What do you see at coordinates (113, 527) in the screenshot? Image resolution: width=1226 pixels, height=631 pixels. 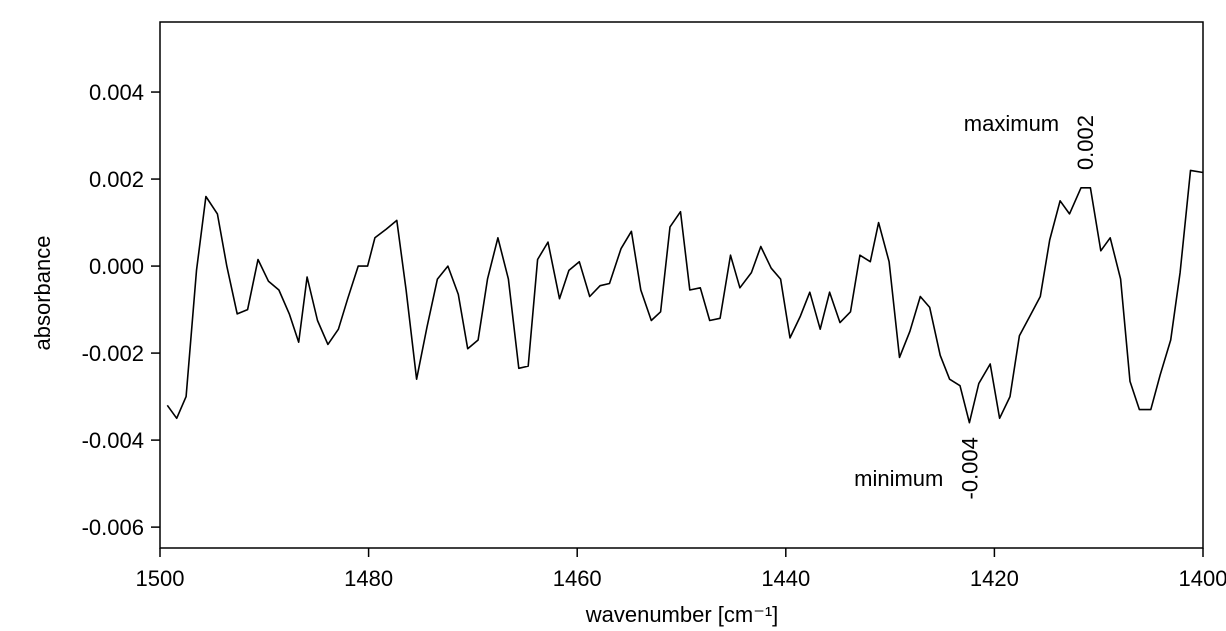 I see `y-tick-label: -0.006` at bounding box center [113, 527].